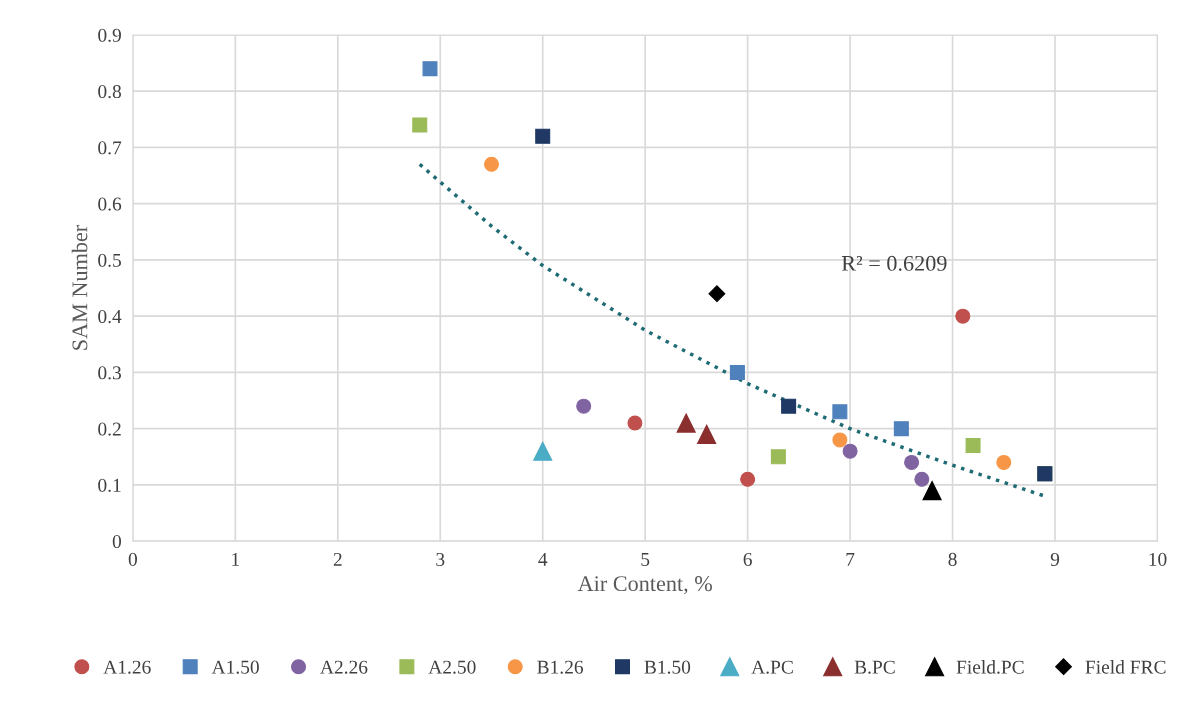 This screenshot has width=1197, height=713. Describe the element at coordinates (667, 667) in the screenshot. I see `legend-label: B1.50` at that location.